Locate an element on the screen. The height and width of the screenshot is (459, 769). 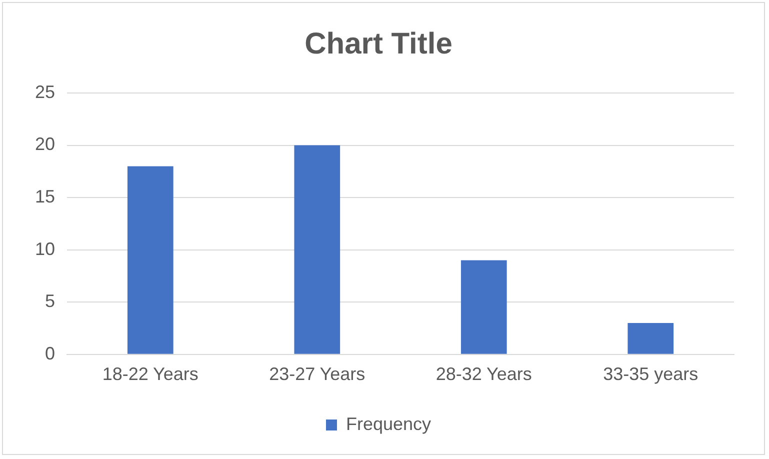
x-tick-label: 18-22 Years is located at coordinates (150, 374).